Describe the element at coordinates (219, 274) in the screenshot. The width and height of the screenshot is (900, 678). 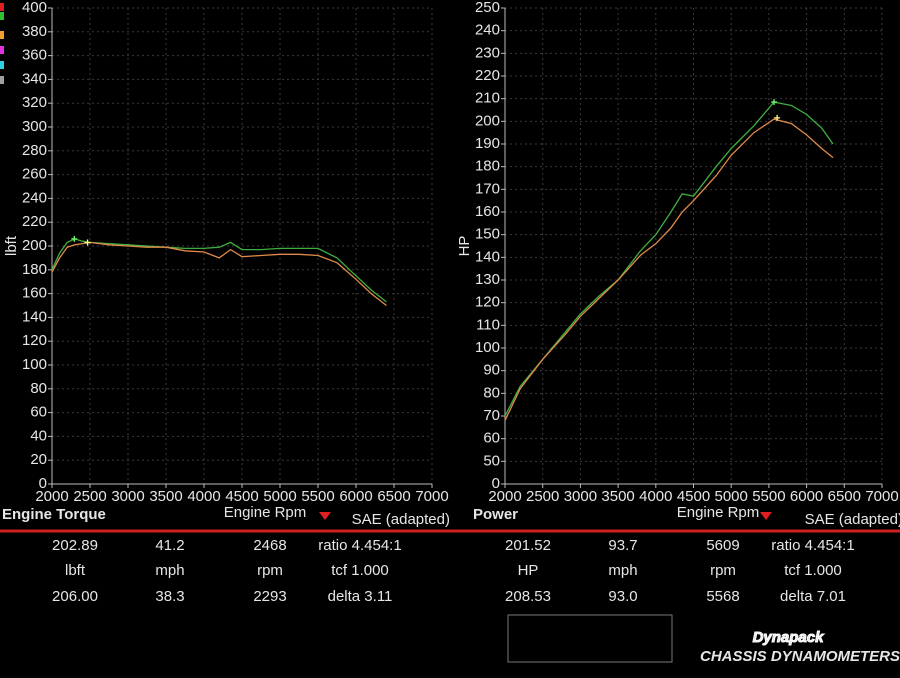
I see `series-line` at that location.